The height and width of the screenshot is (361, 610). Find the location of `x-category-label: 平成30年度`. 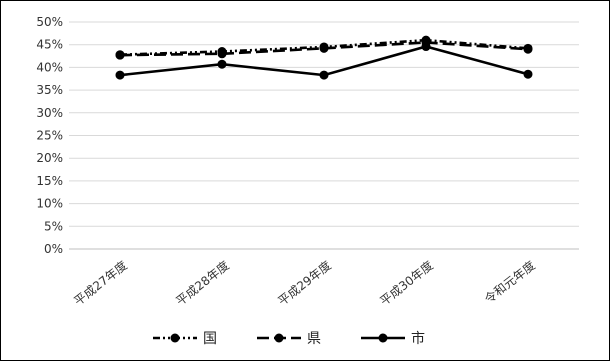

x-category-label: 平成30年度 is located at coordinates (406, 283).